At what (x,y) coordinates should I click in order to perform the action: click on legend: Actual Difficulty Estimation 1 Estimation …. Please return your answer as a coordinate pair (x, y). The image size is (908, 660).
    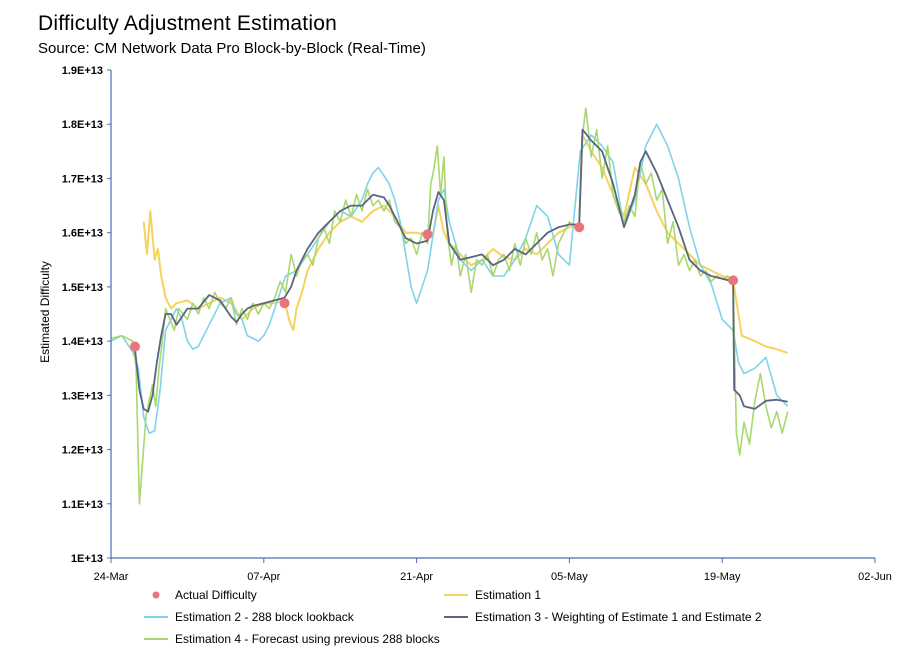
    Looking at the image, I should click on (453, 617).